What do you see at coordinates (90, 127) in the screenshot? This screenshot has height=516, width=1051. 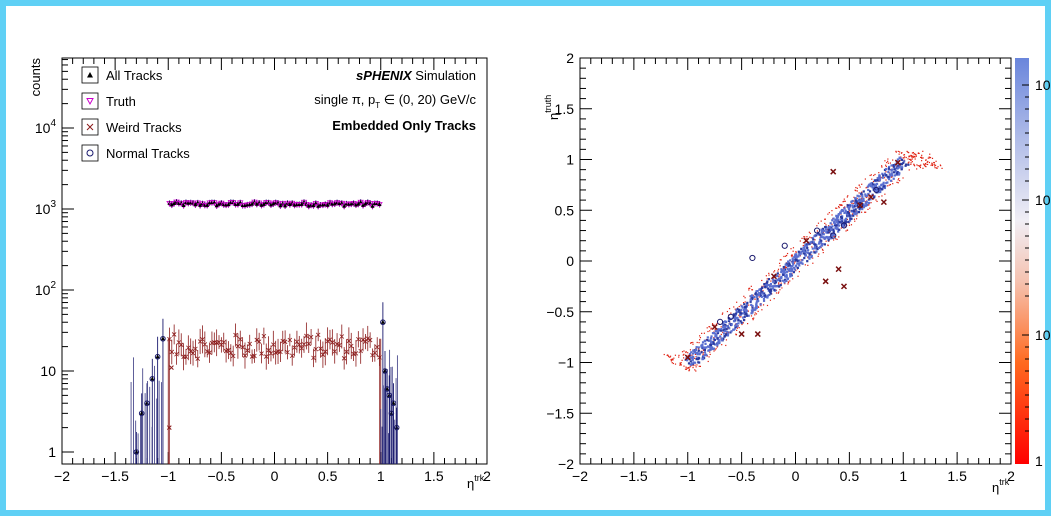 I see `legend-marker-cross` at bounding box center [90, 127].